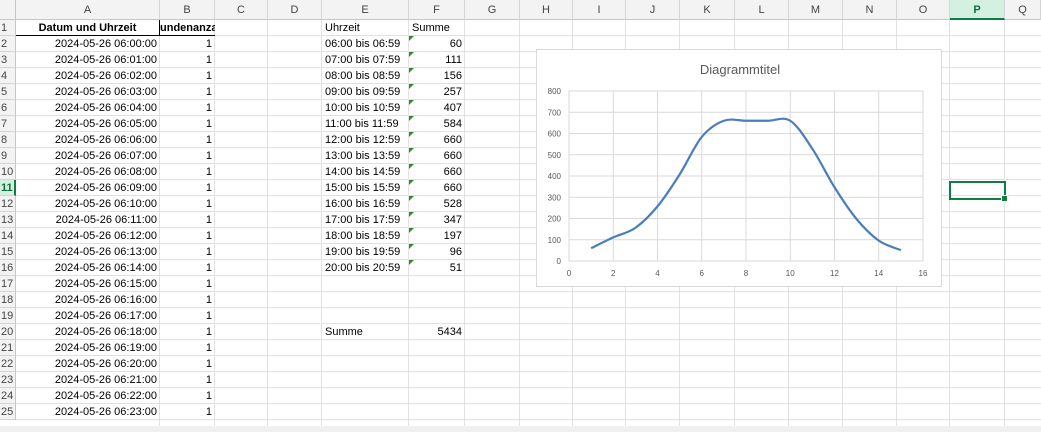  Describe the element at coordinates (105, 348) in the screenshot. I see `cell-datetime: 2024-05-26 06:19:00` at that location.